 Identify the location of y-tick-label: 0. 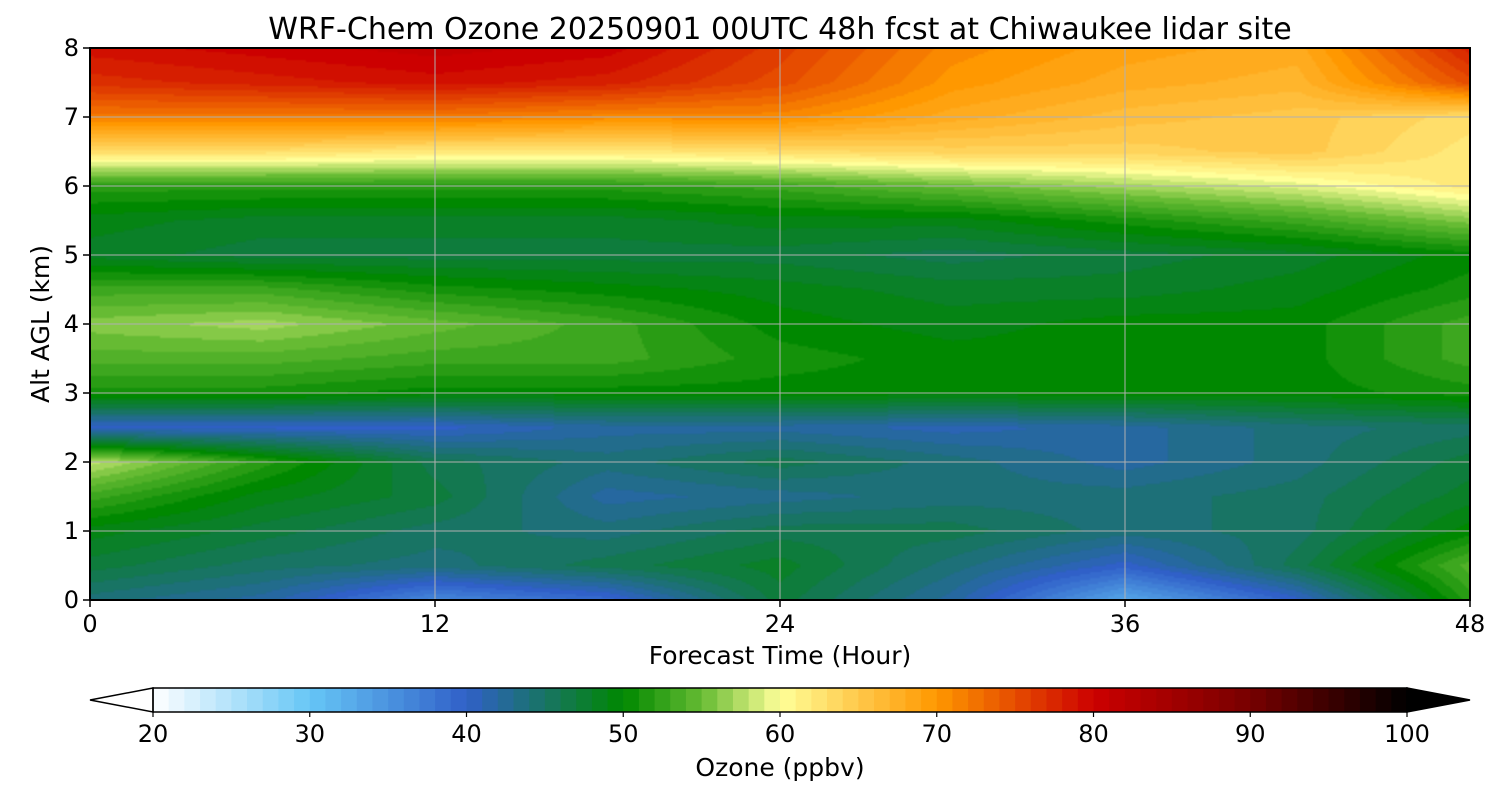
(71, 600).